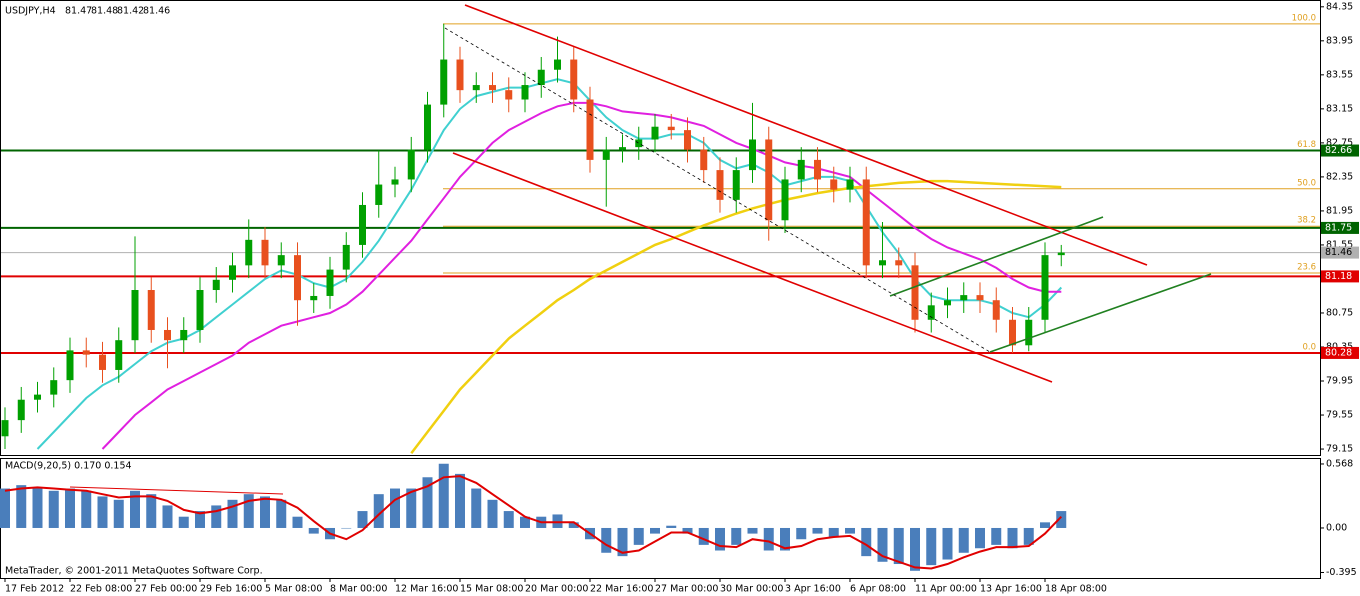 This screenshot has width=1360, height=596. Describe the element at coordinates (1338, 352) in the screenshot. I see `level-label: 80.28` at that location.